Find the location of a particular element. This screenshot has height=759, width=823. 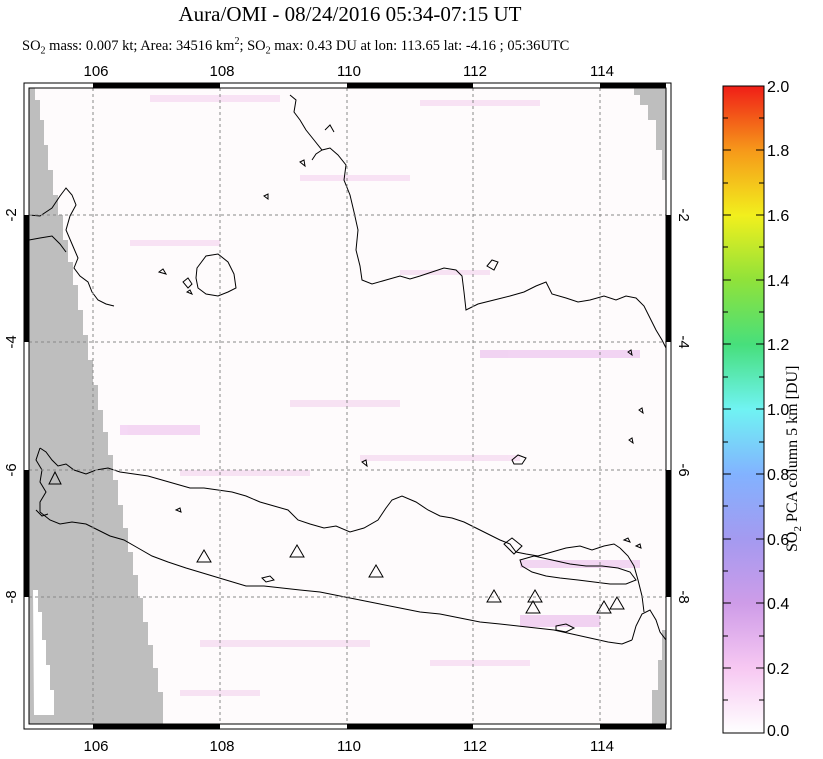

lon-labels-bottom: 106 108 110 112 114 is located at coordinates (348, 746).